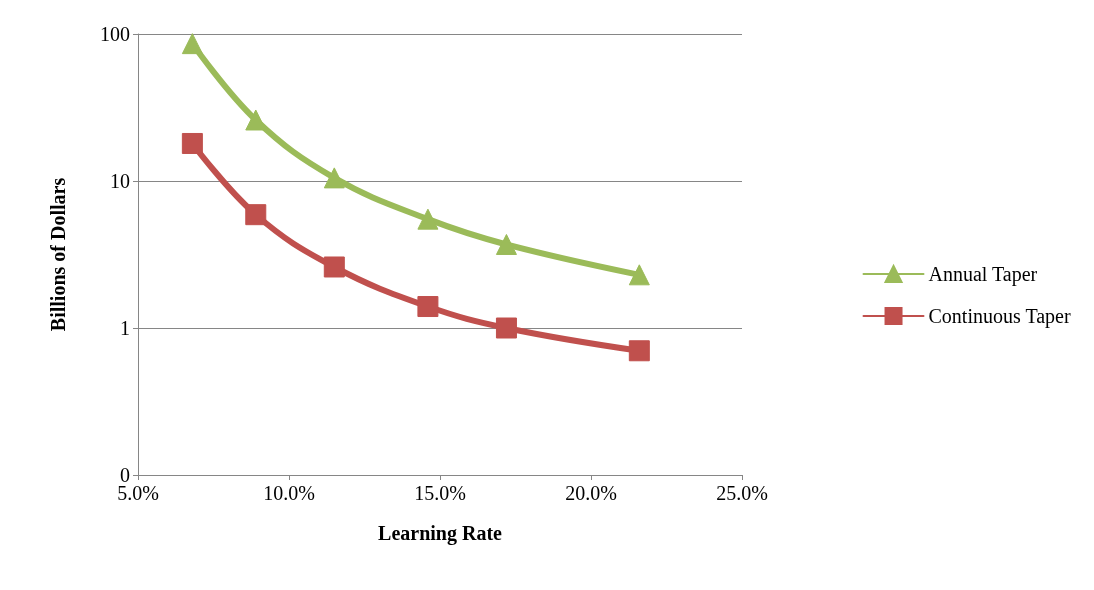 This screenshot has width=1094, height=590. What do you see at coordinates (289, 493) in the screenshot?
I see `x-tick-label: 10.0%` at bounding box center [289, 493].